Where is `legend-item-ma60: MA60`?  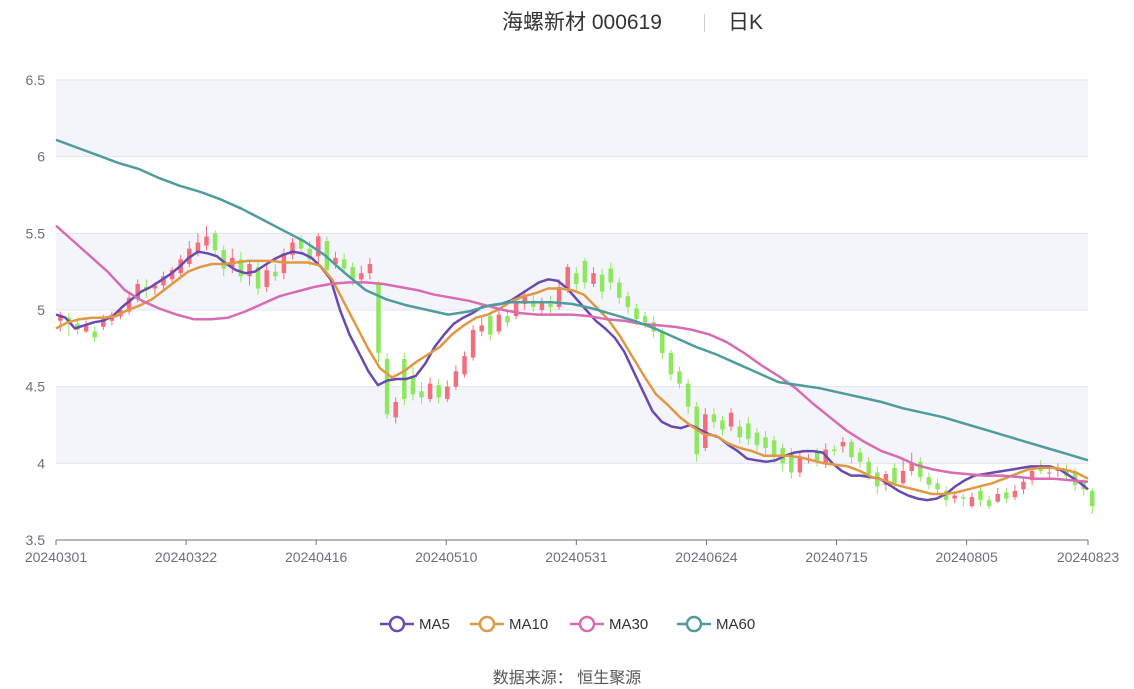 legend-item-ma60: MA60 is located at coordinates (716, 624).